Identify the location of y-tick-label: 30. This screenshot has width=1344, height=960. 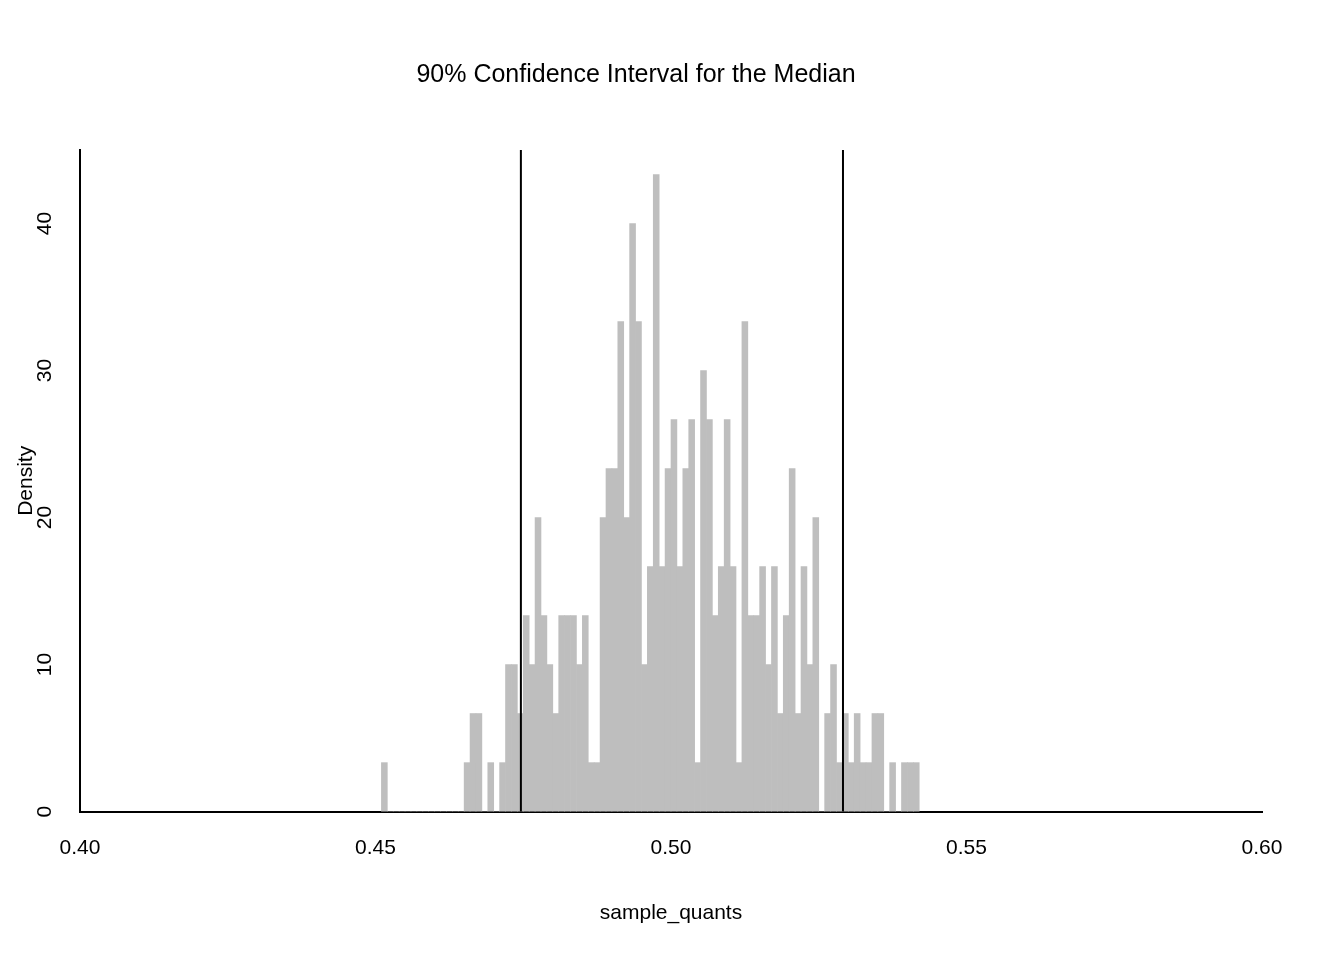
(44, 370).